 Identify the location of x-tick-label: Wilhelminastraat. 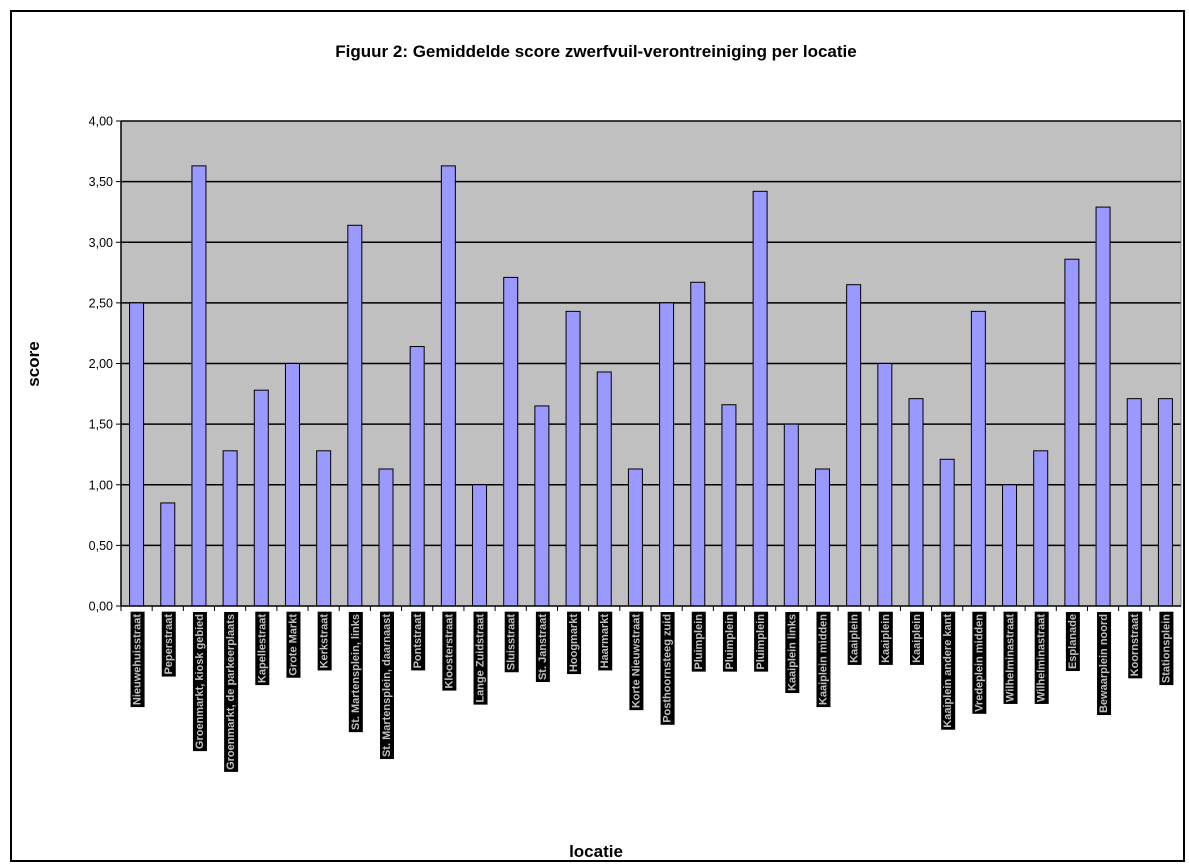
(1011, 658).